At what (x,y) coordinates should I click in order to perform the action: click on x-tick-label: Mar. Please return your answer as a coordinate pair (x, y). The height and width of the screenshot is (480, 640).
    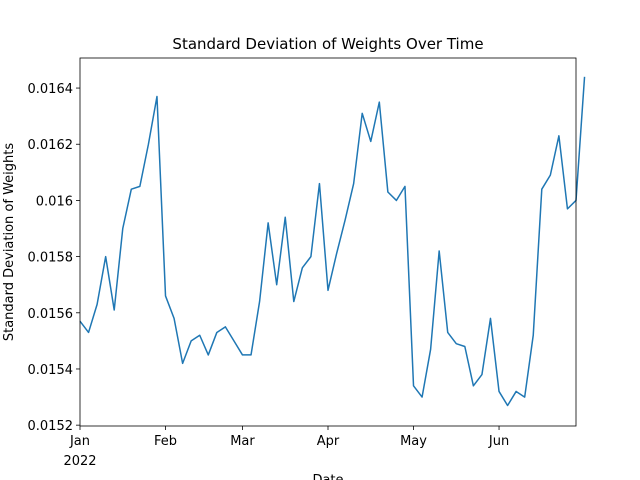
    Looking at the image, I should click on (242, 441).